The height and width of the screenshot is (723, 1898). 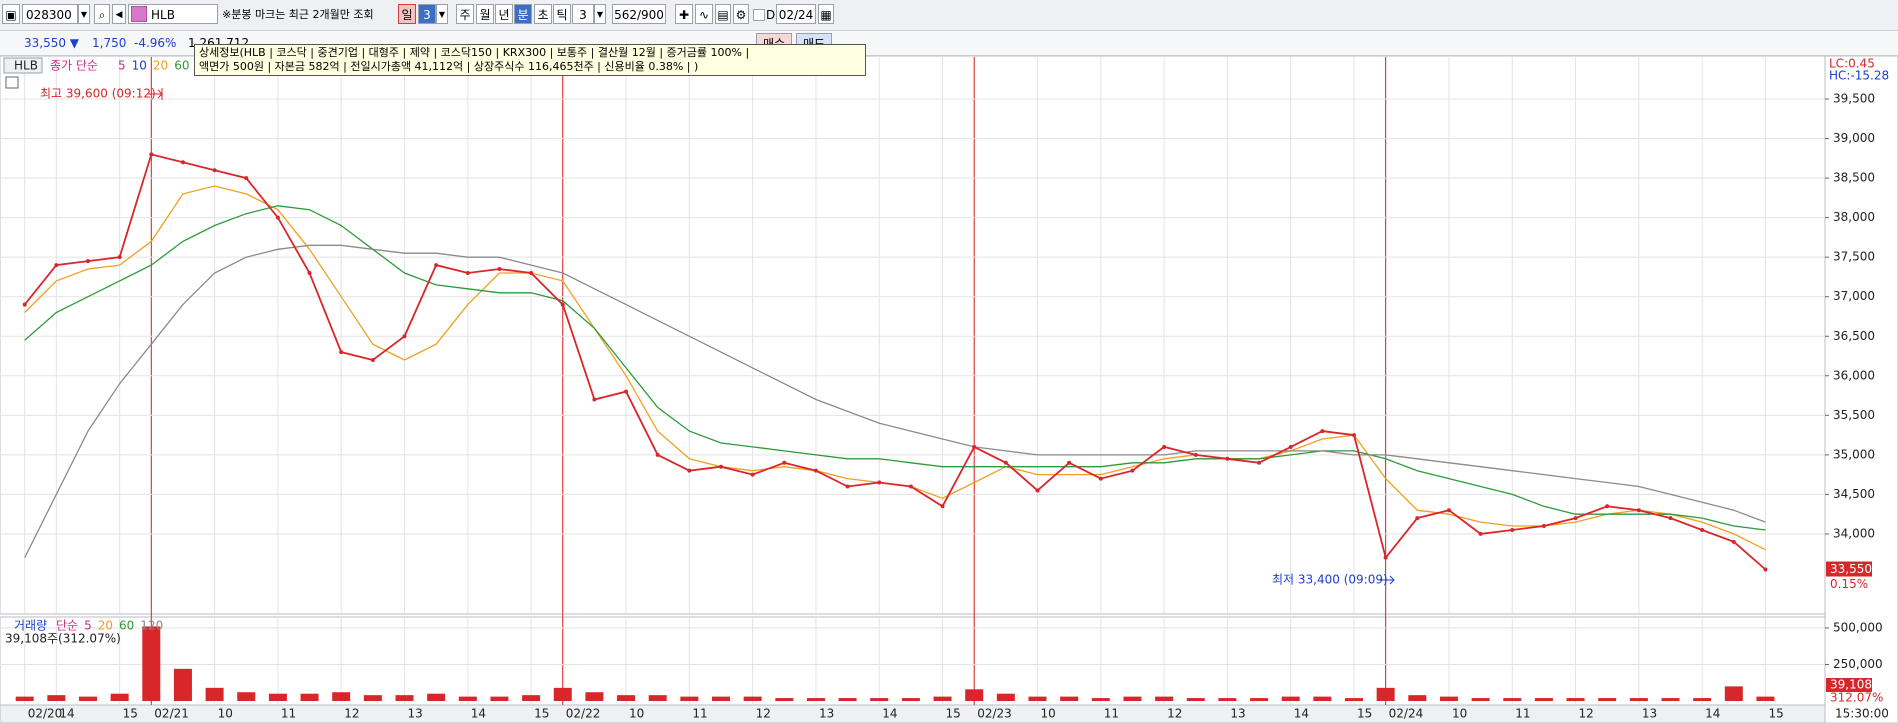 What do you see at coordinates (1858, 664) in the screenshot?
I see `y-tick-label: 250,000` at bounding box center [1858, 664].